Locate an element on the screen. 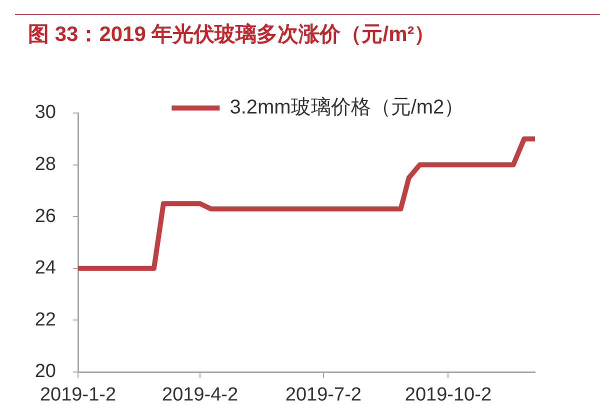 This screenshot has height=418, width=600. y-tick-label: 28 is located at coordinates (45, 165).